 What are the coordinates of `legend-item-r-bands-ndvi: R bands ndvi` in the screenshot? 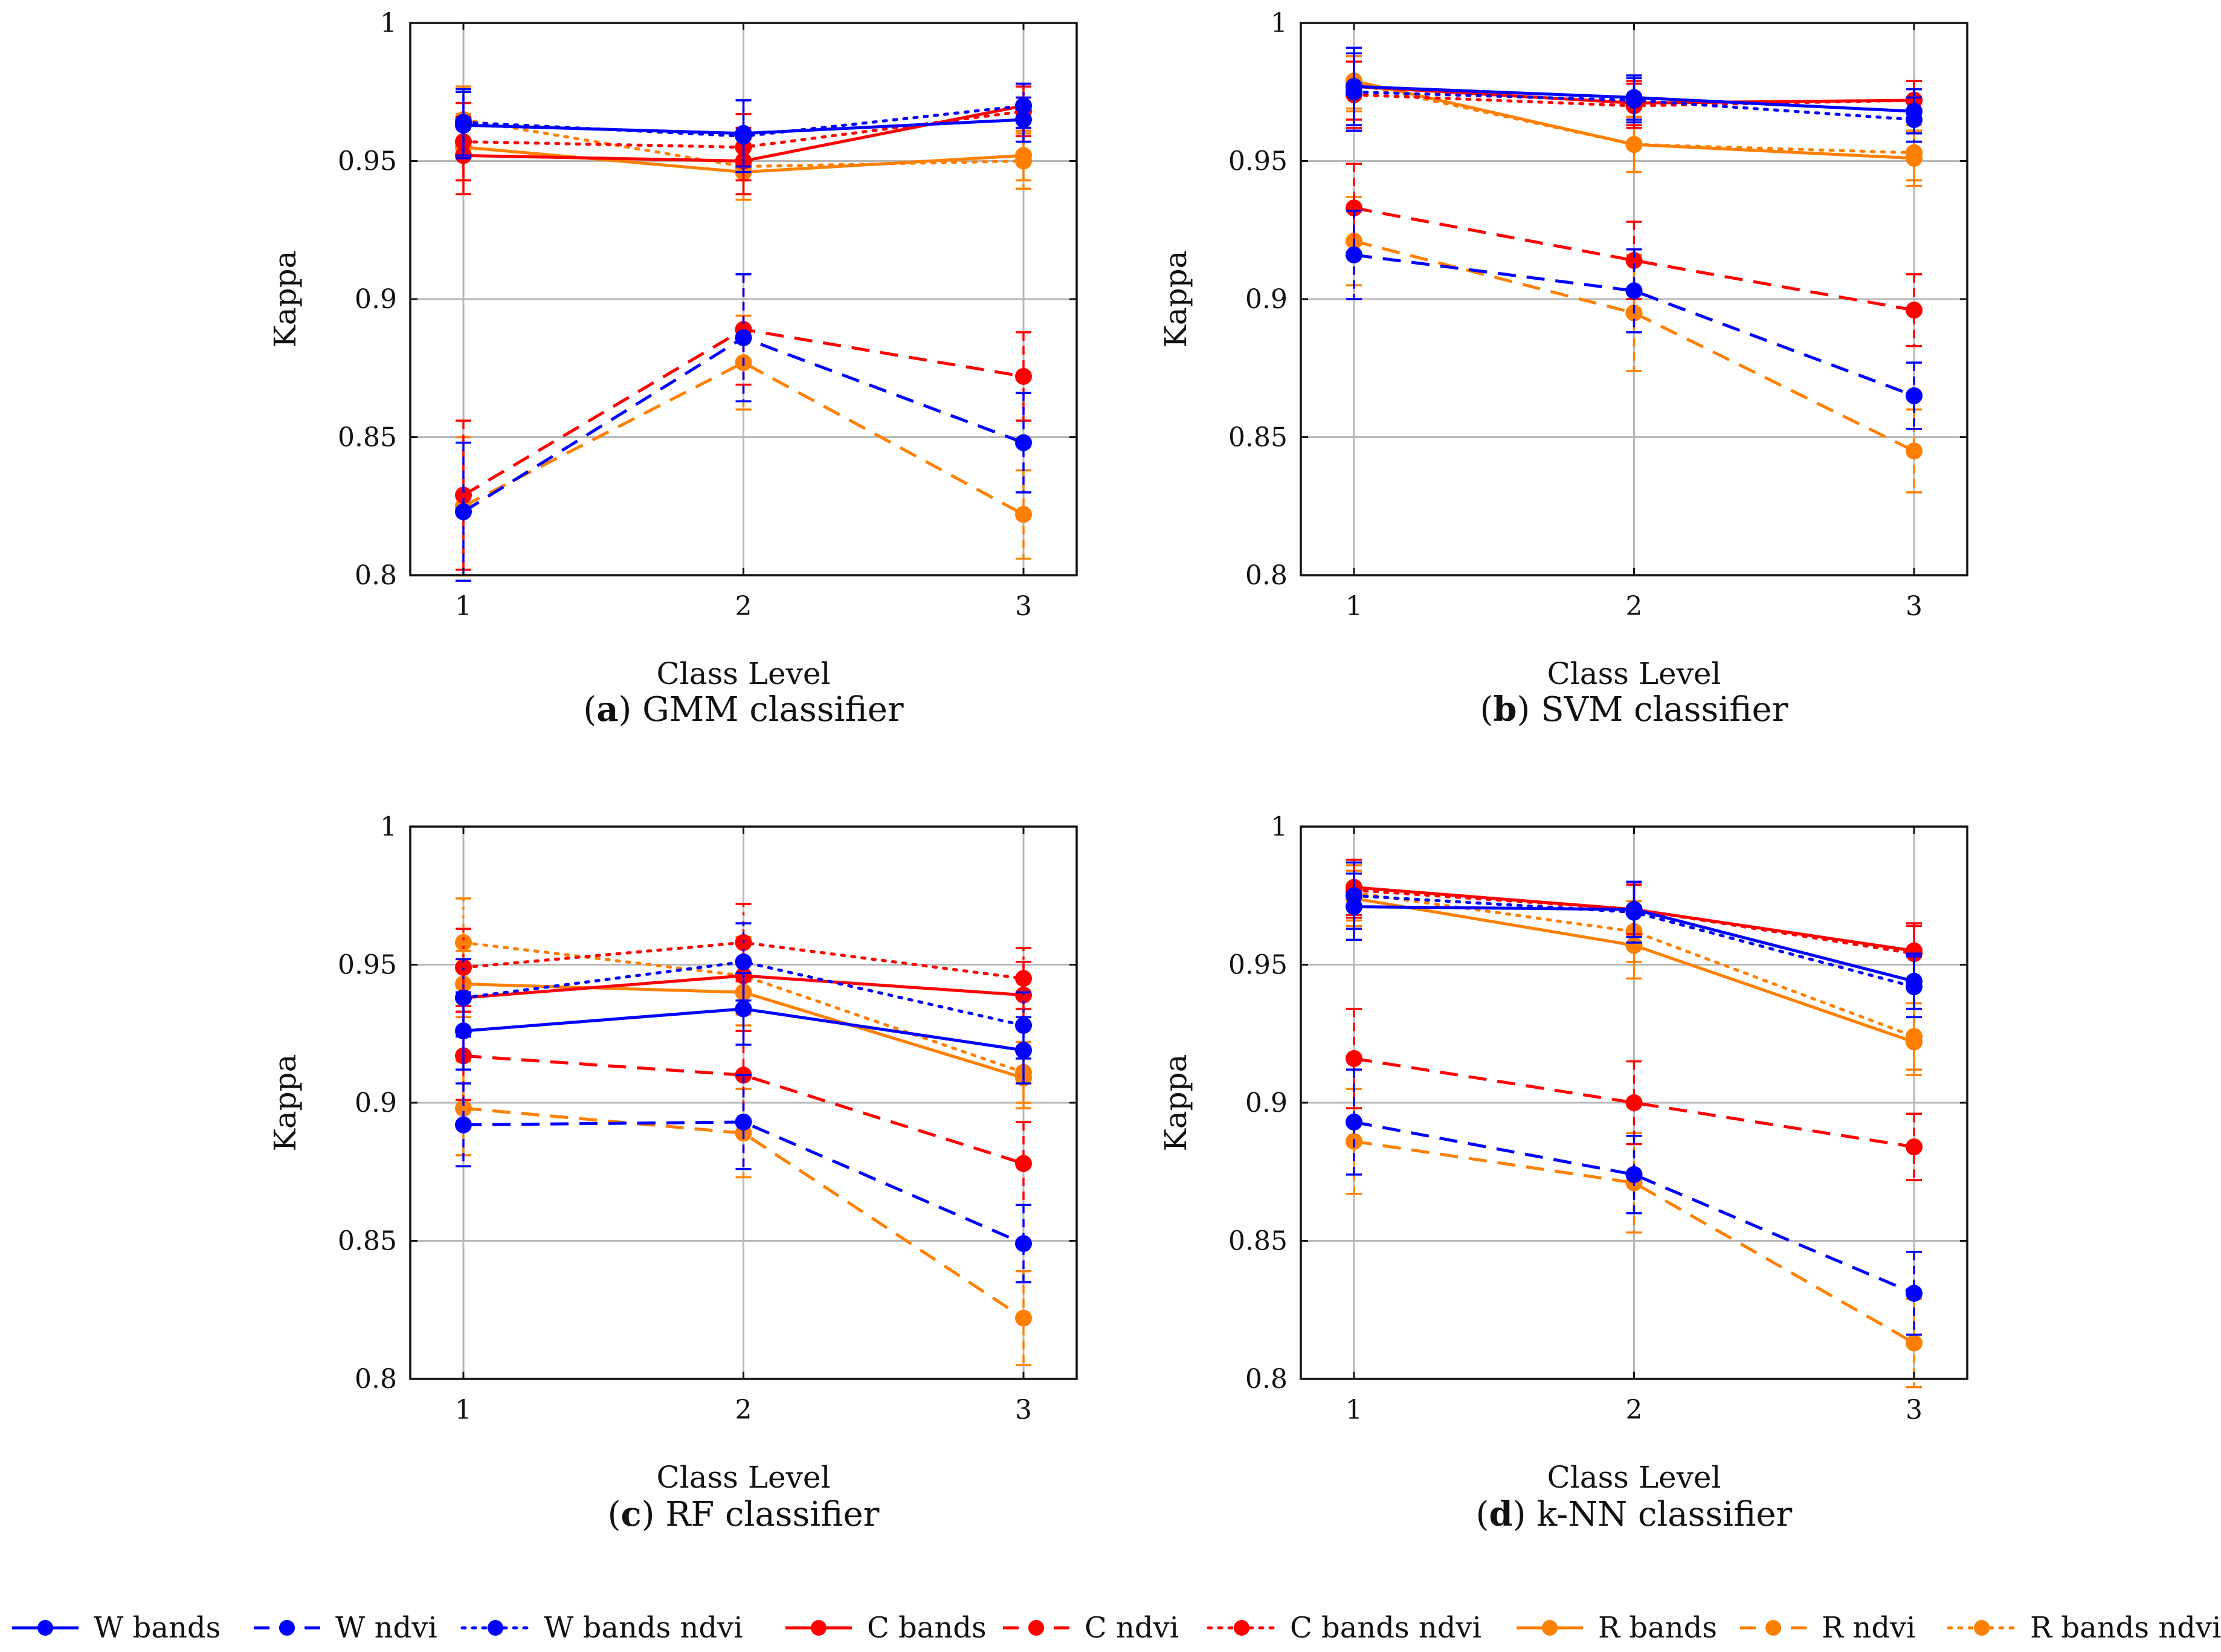 It's located at (2084, 1628).